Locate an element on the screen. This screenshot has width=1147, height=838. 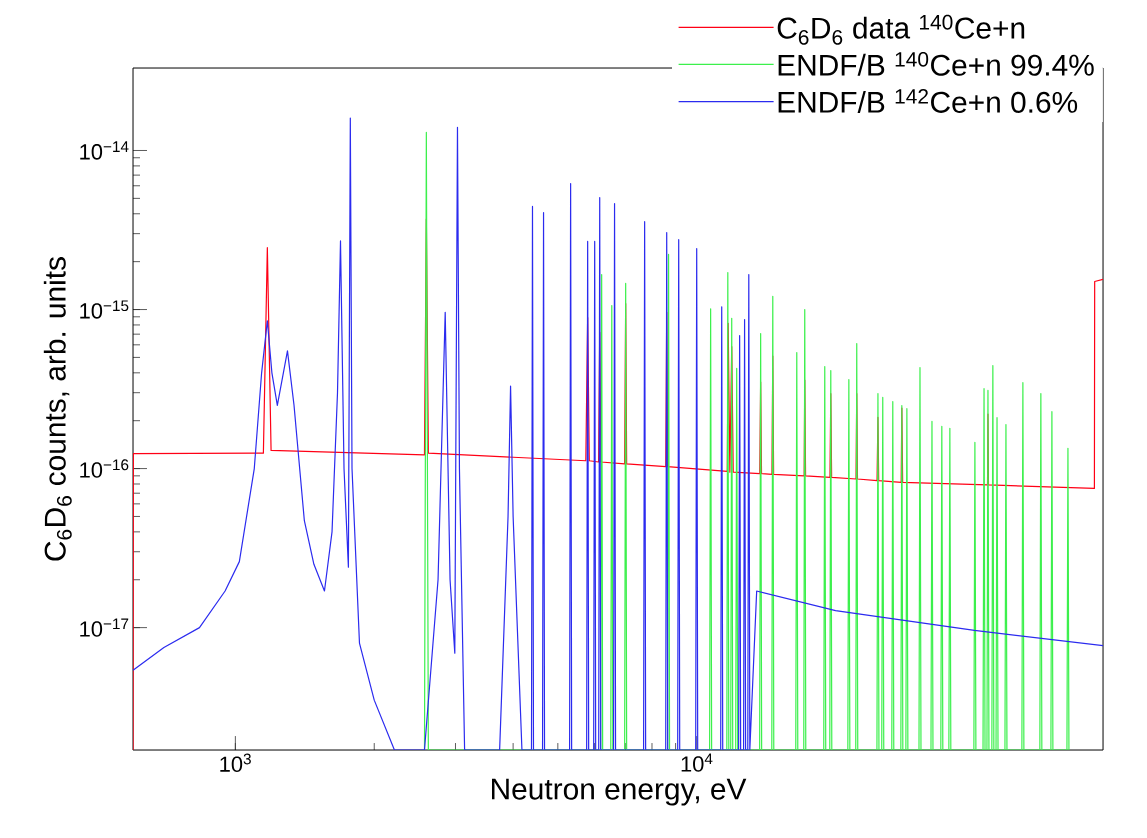
x-axis-title: Neutron energy, eV is located at coordinates (619, 792).